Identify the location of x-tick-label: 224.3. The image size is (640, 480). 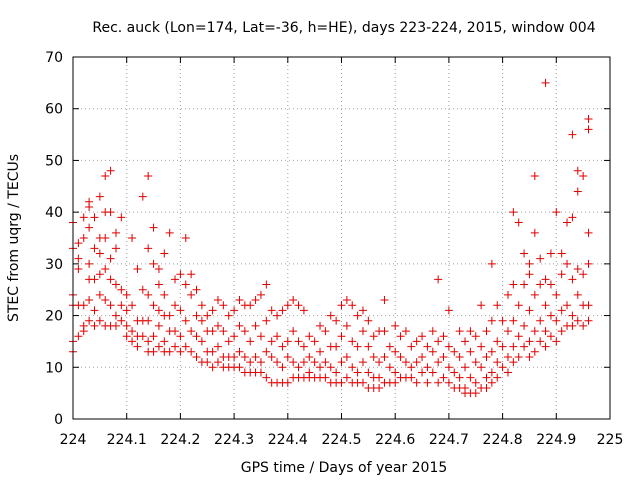
(234, 440).